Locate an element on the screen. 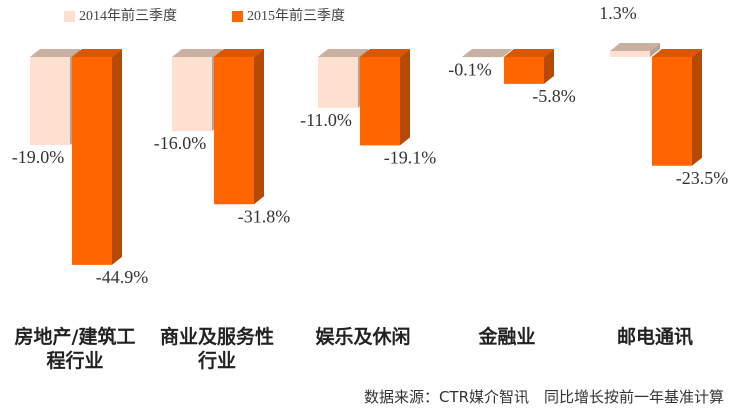 The width and height of the screenshot is (732, 412). category-label: 金融业 is located at coordinates (507, 337).